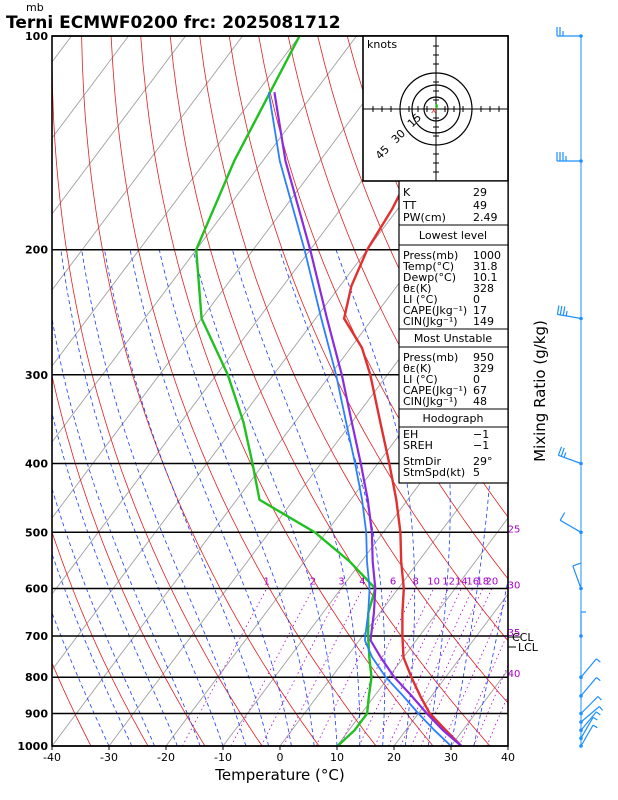 The height and width of the screenshot is (800, 618). What do you see at coordinates (451, 757) in the screenshot?
I see `temperature-tick-label: 30` at bounding box center [451, 757].